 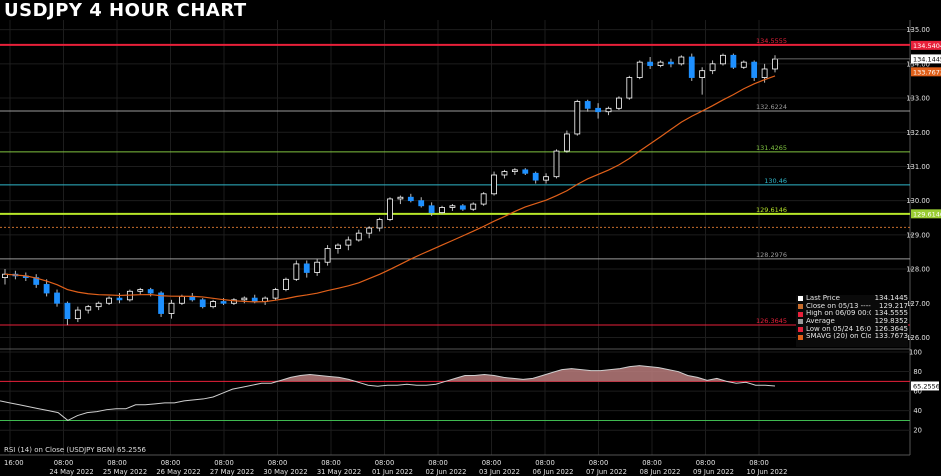 I want to click on legend-row-average: Average 129.8352, so click(x=852, y=321).